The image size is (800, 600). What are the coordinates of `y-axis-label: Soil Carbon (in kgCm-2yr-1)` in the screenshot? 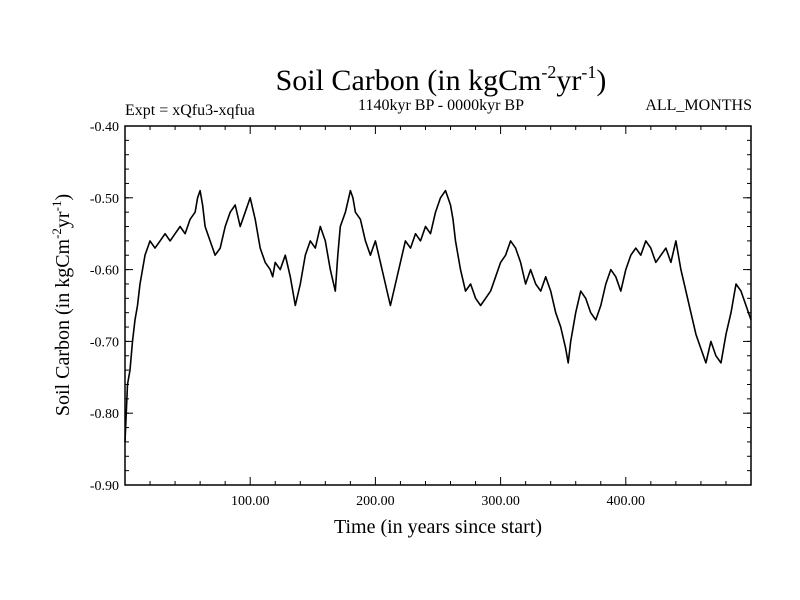 It's located at (61, 305).